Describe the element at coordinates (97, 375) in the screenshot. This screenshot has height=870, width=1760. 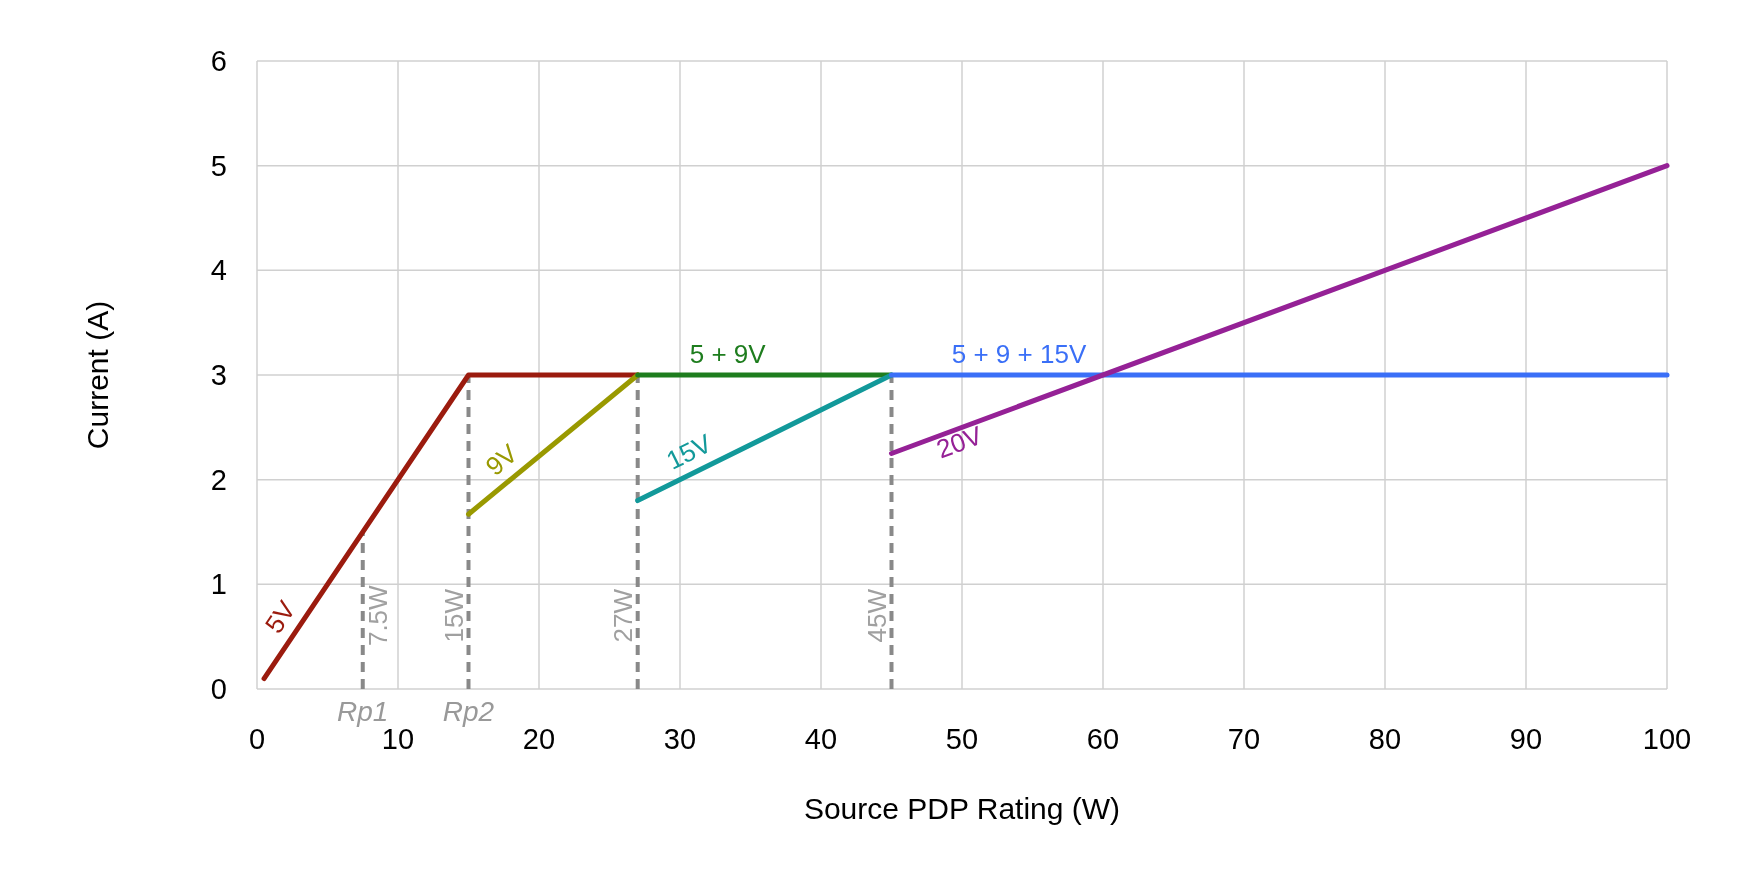
I see `y-axis-title: Current (A)` at that location.